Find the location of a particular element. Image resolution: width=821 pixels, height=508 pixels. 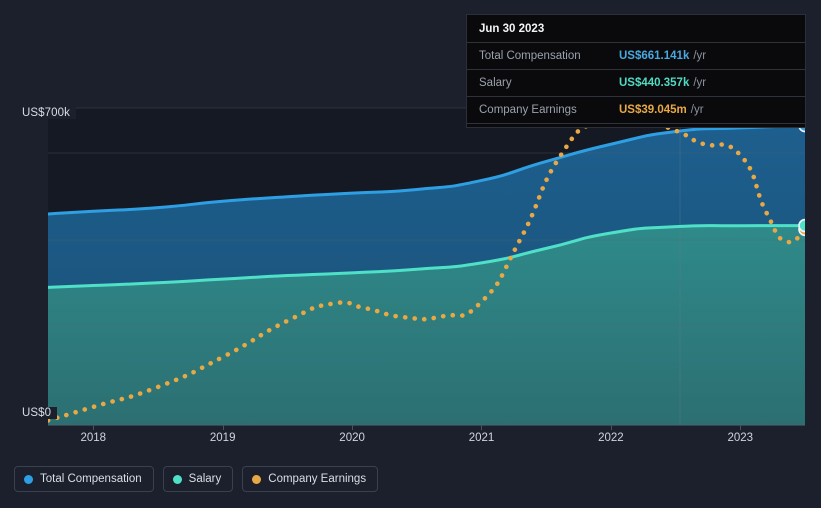

legend-item-label: Salary is located at coordinates (205, 479).